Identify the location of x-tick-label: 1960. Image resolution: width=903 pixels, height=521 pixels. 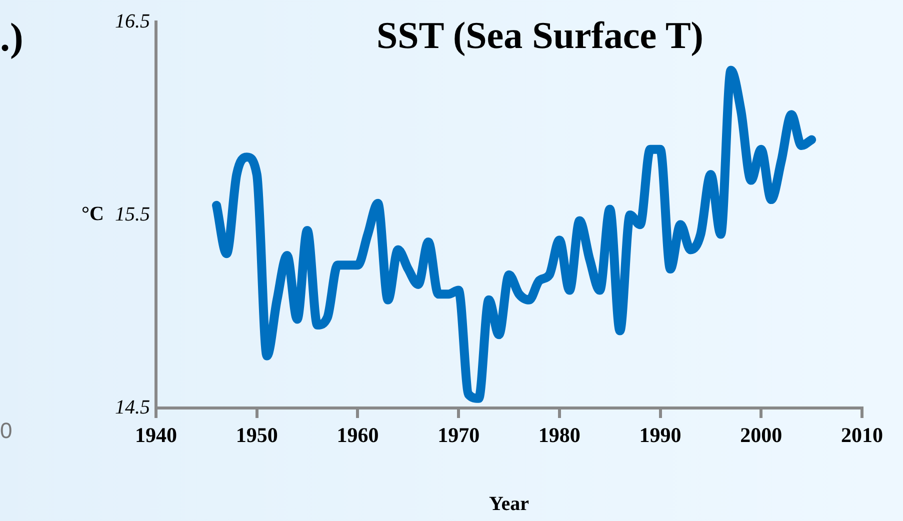
(357, 435).